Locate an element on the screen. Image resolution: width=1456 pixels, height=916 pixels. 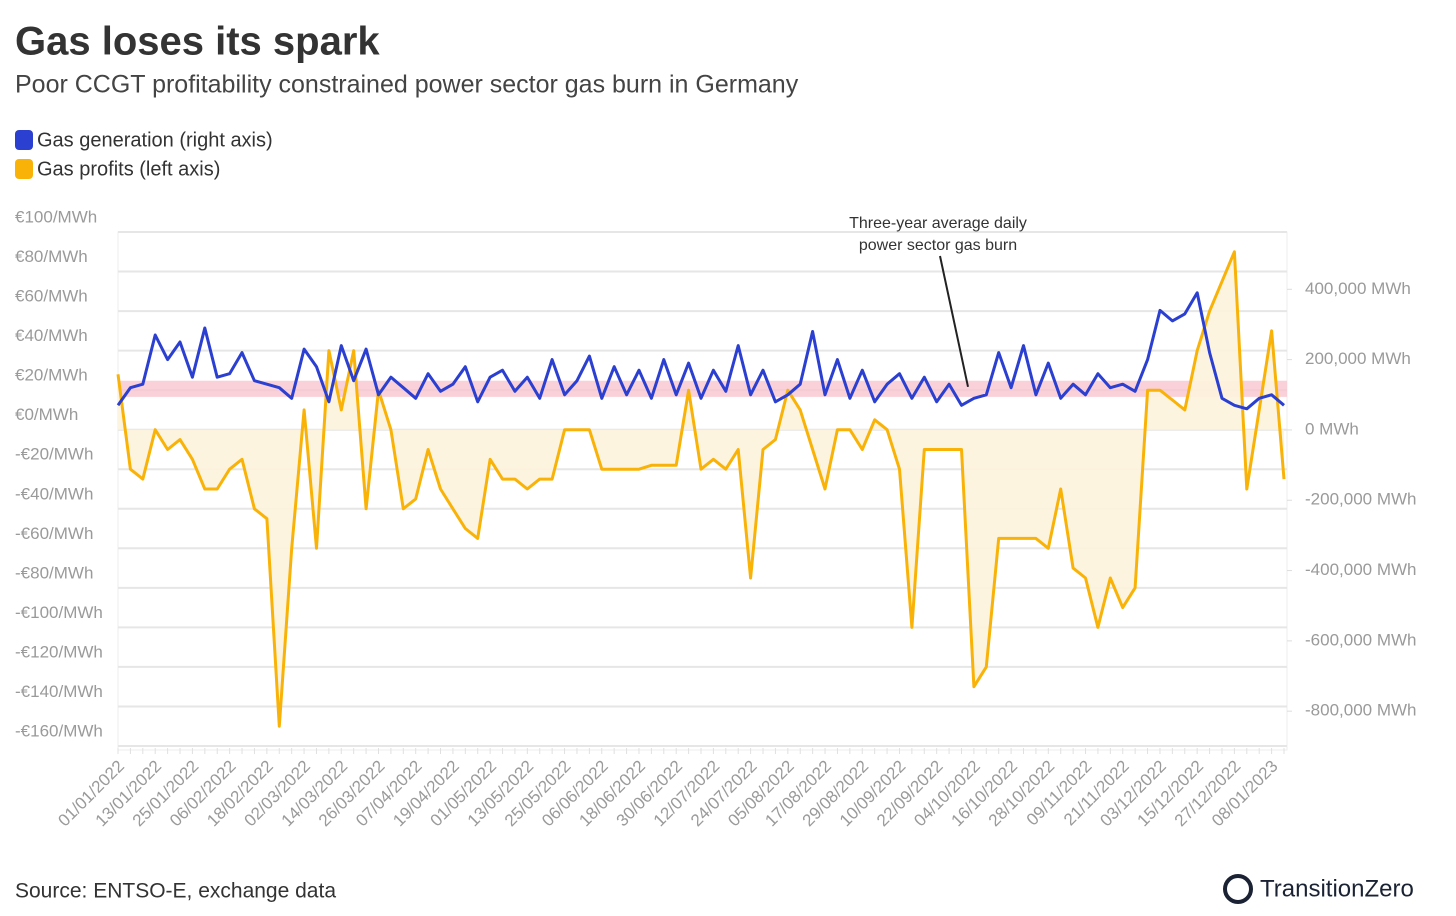
y-tick-label: -€120/MWh is located at coordinates (59, 651).